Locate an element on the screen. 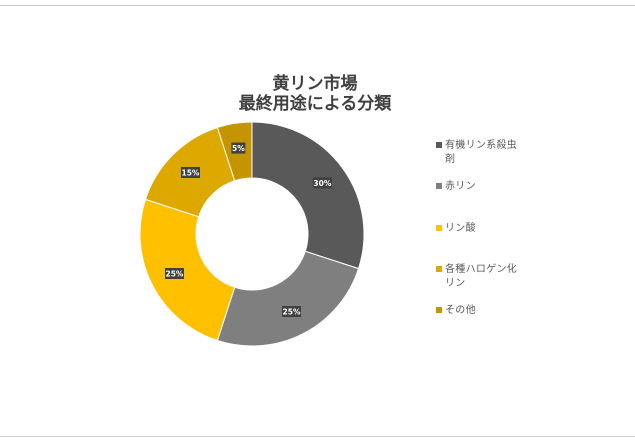 This screenshot has width=635, height=442. legend-label-1: 有機リン系殺虫剤 is located at coordinates (481, 152).